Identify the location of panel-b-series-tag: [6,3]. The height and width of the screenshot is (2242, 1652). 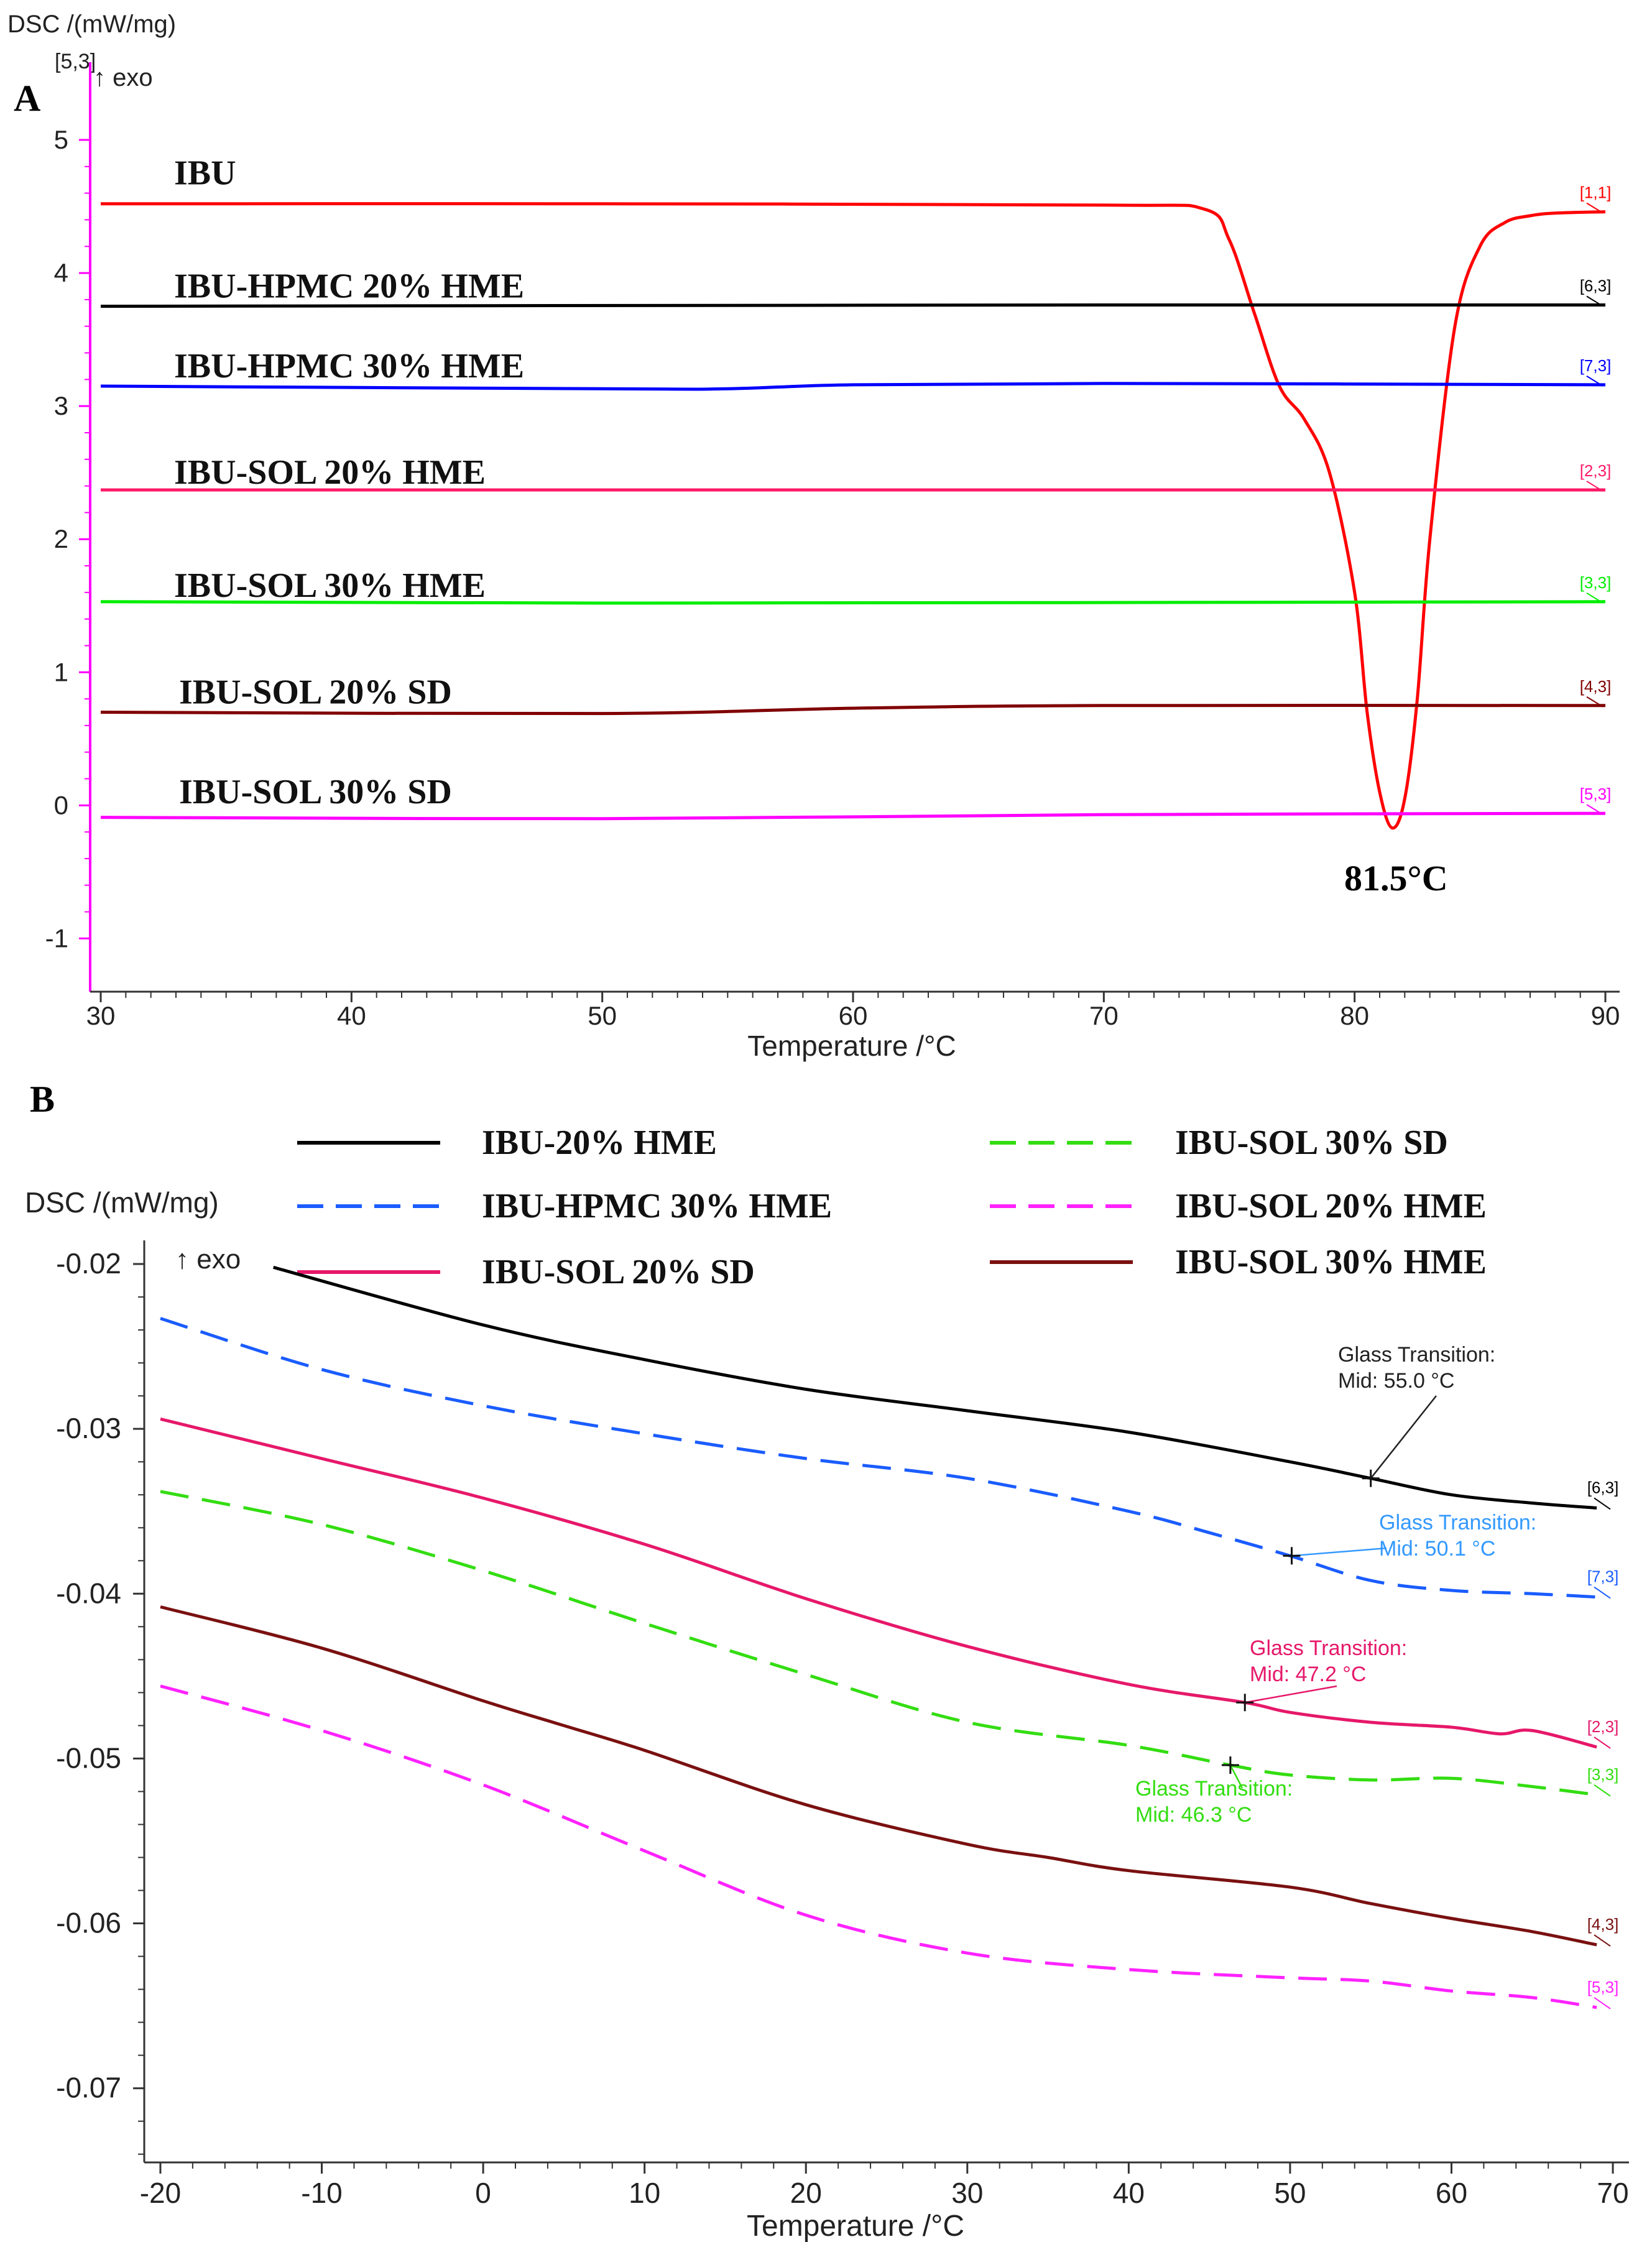
(1603, 1487).